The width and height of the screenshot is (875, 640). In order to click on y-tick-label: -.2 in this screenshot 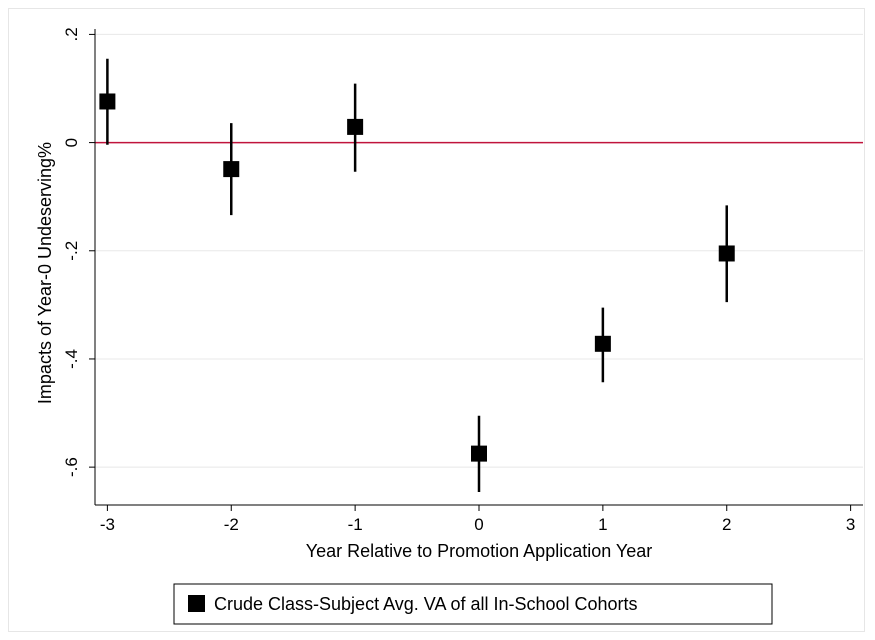, I will do `click(71, 251)`.